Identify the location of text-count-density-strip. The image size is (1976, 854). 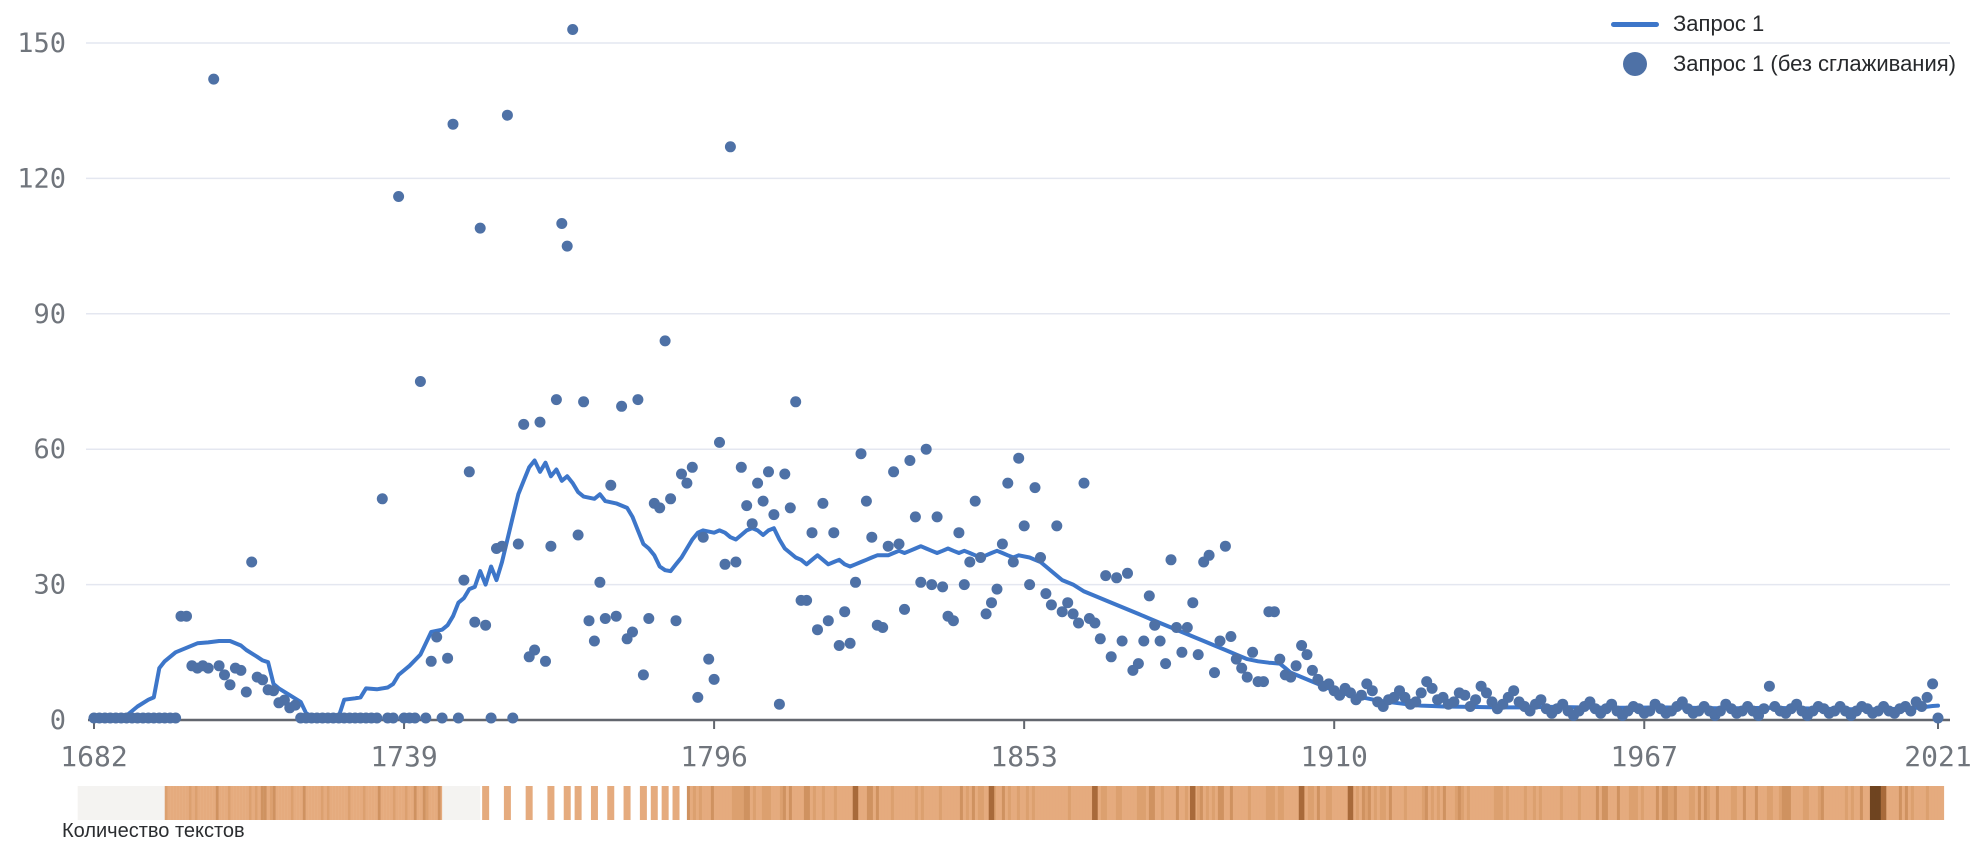
(1011, 803).